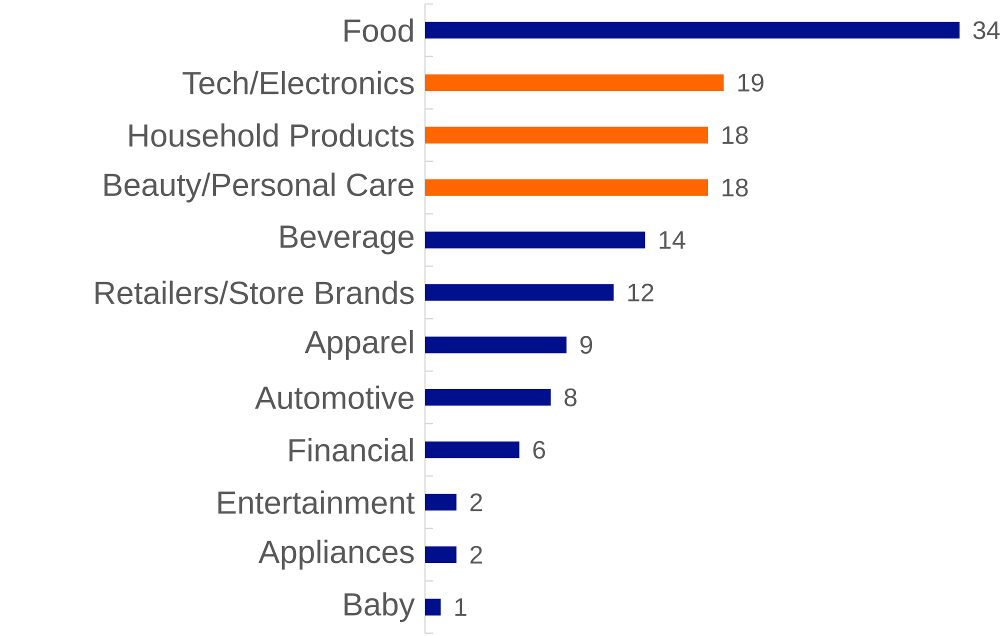 This screenshot has width=1000, height=636. I want to click on y-tick-label: Financial, so click(351, 450).